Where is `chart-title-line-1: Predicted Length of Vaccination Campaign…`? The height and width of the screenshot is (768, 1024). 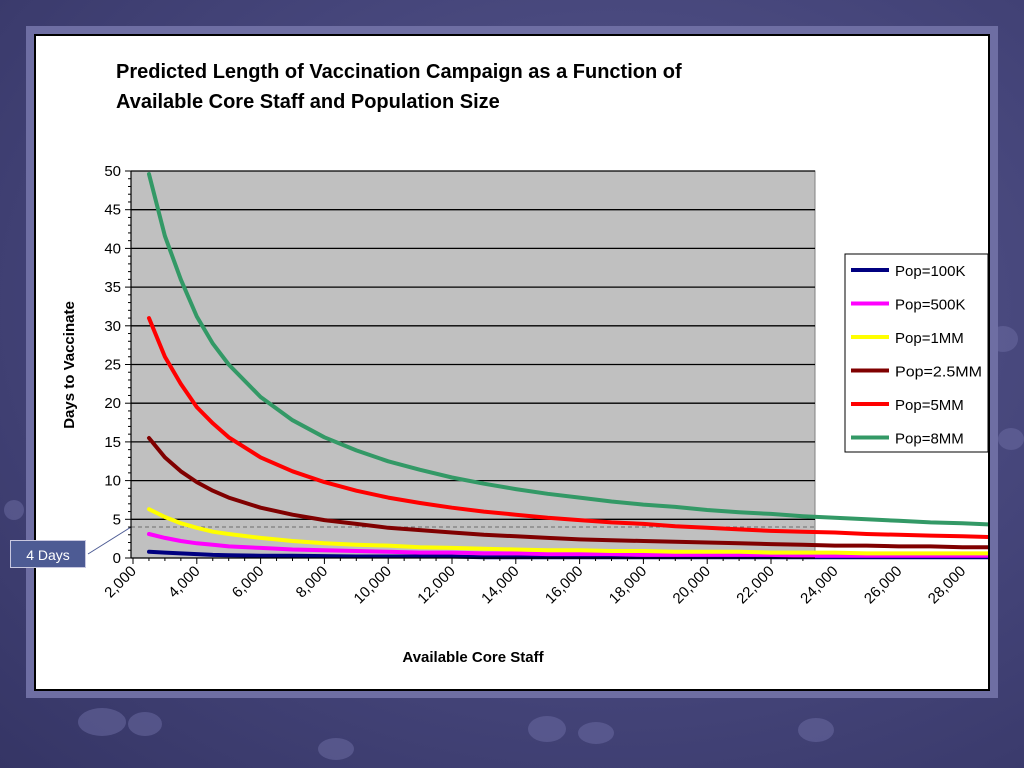 chart-title-line-1: Predicted Length of Vaccination Campaign… is located at coordinates (399, 72).